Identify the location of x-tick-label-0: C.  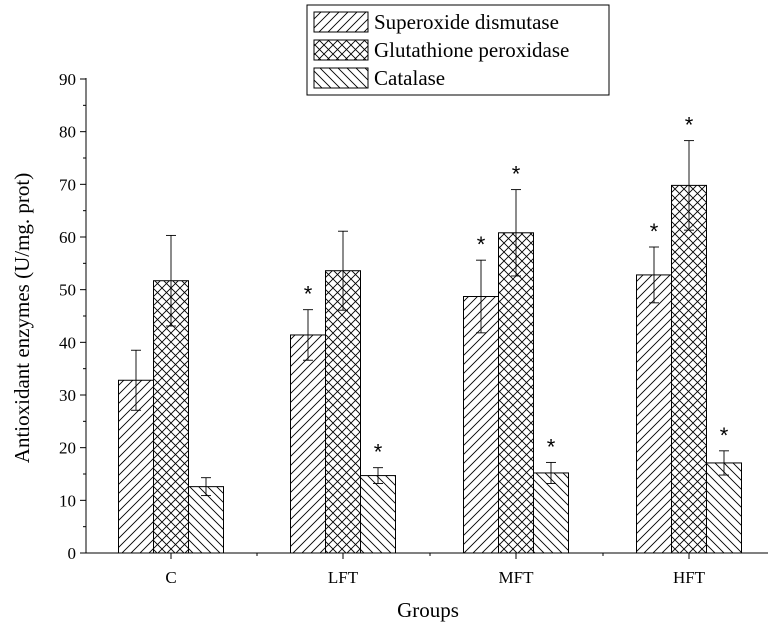
(170, 577).